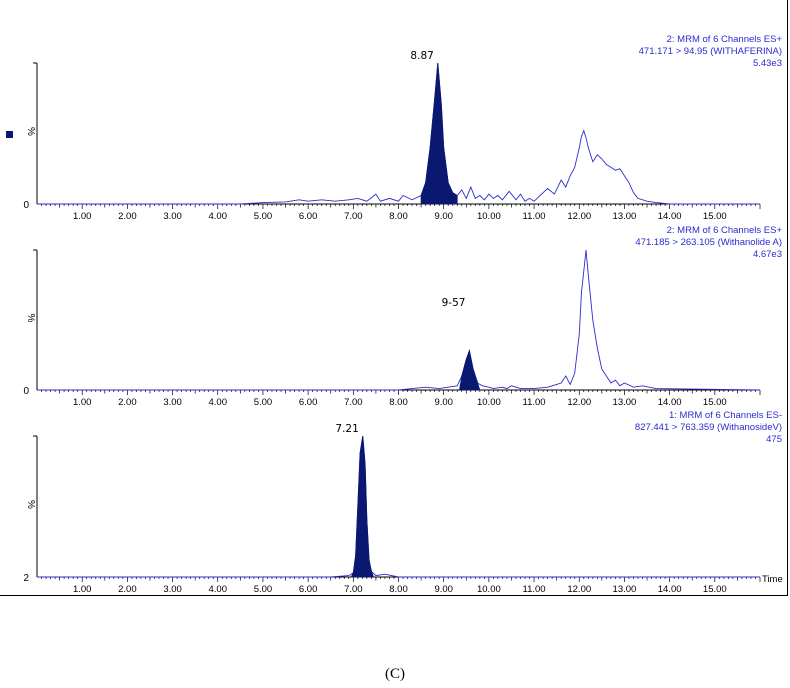 This screenshot has height=688, width=790. What do you see at coordinates (767, 254) in the screenshot?
I see `legend-line: 4.67e3` at bounding box center [767, 254].